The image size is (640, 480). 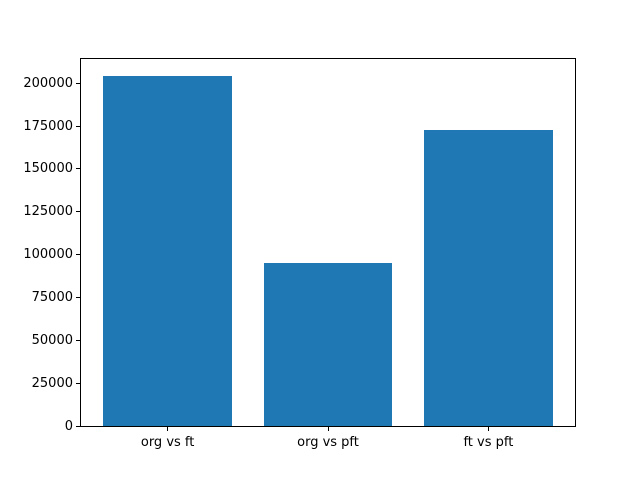 I want to click on x-tick-label: ft vs pft, so click(x=488, y=442).